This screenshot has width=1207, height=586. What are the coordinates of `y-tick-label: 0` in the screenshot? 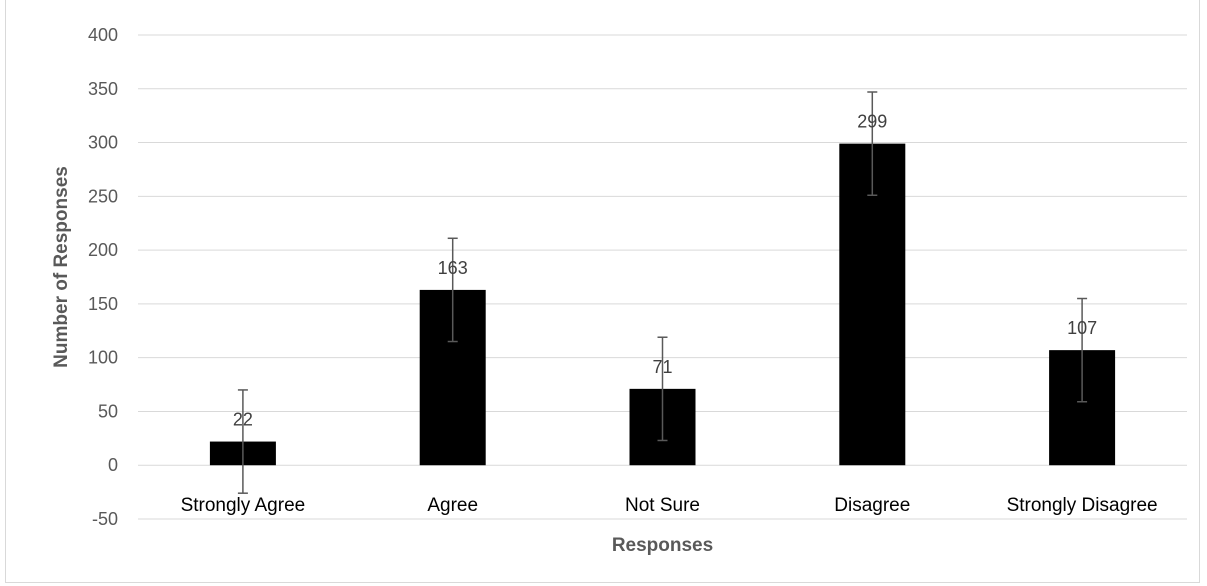 It's located at (113, 465).